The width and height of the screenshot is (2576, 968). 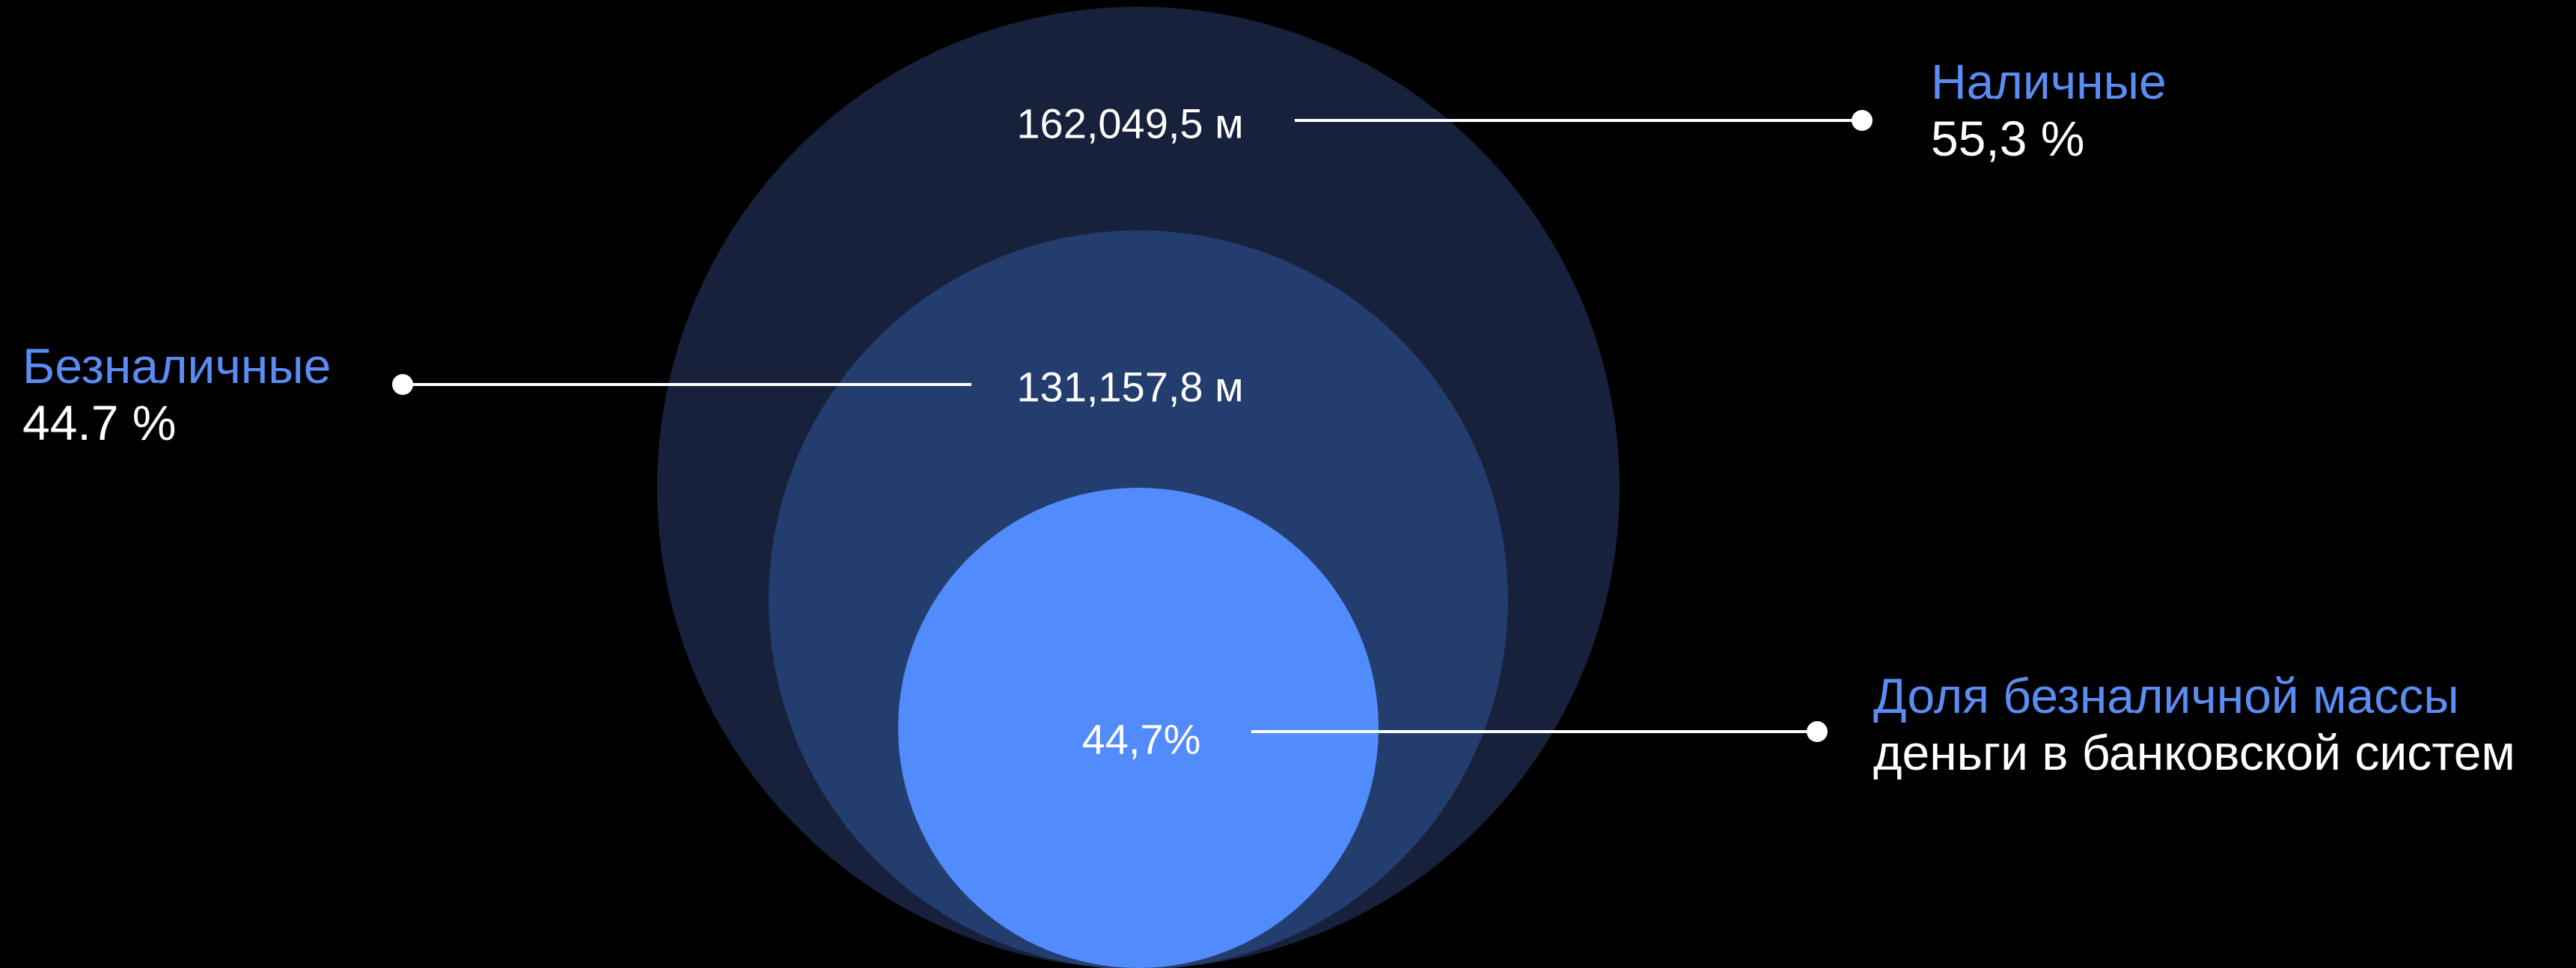 I want to click on annotation-cashless-share-value: деньги в банковской систем, so click(x=2194, y=752).